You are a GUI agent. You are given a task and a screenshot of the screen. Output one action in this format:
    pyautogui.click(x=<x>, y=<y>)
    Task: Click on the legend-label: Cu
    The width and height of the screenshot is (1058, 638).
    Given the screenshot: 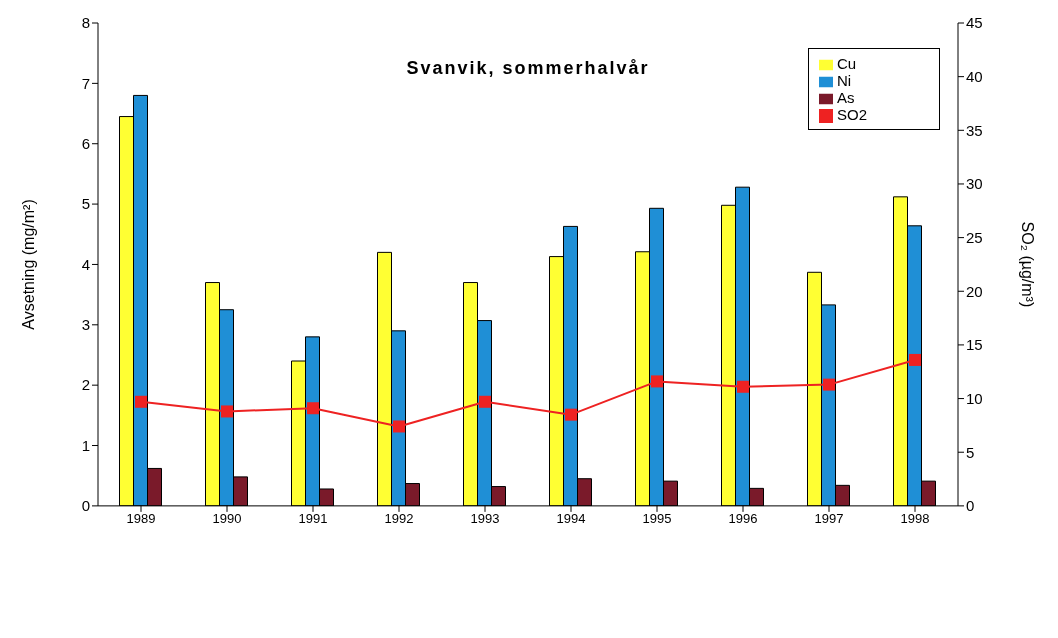 What is the action you would take?
    pyautogui.click(x=847, y=63)
    